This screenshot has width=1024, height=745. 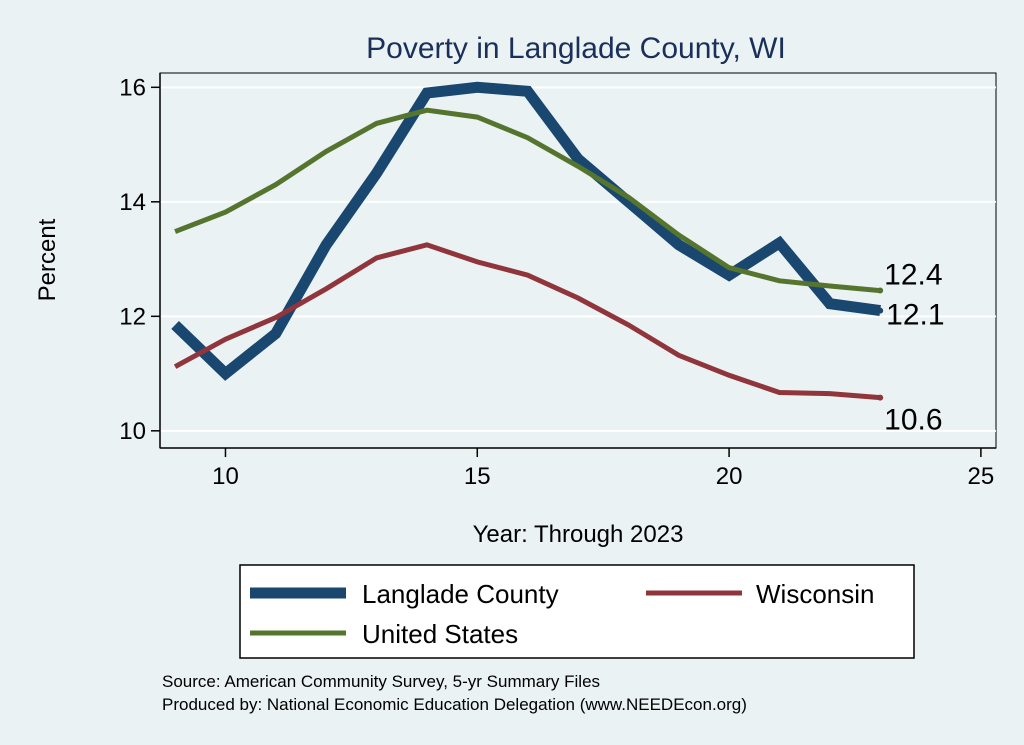 I want to click on series-line-wisconsin, so click(x=527, y=321).